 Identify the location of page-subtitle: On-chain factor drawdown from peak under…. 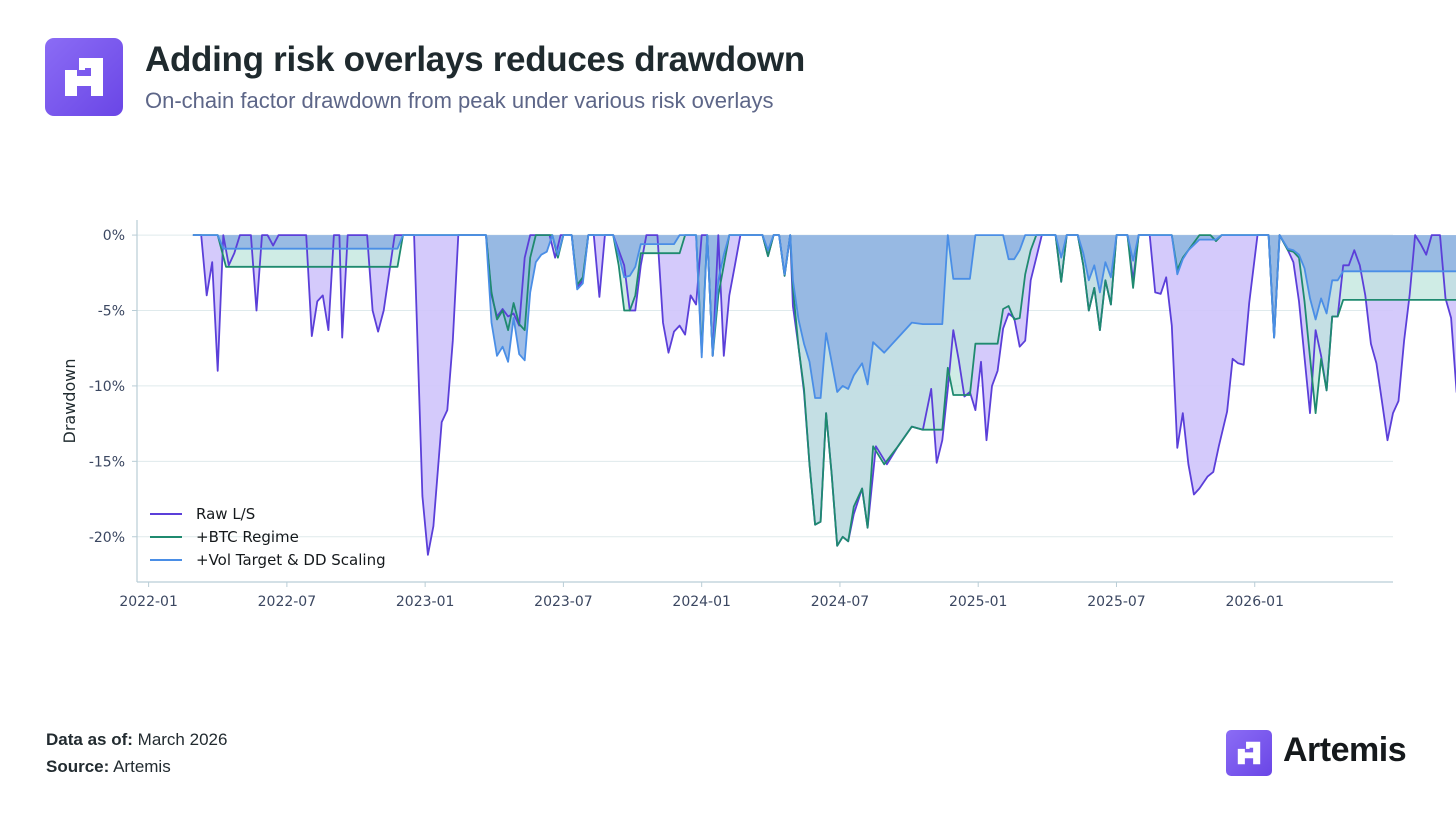
(459, 100).